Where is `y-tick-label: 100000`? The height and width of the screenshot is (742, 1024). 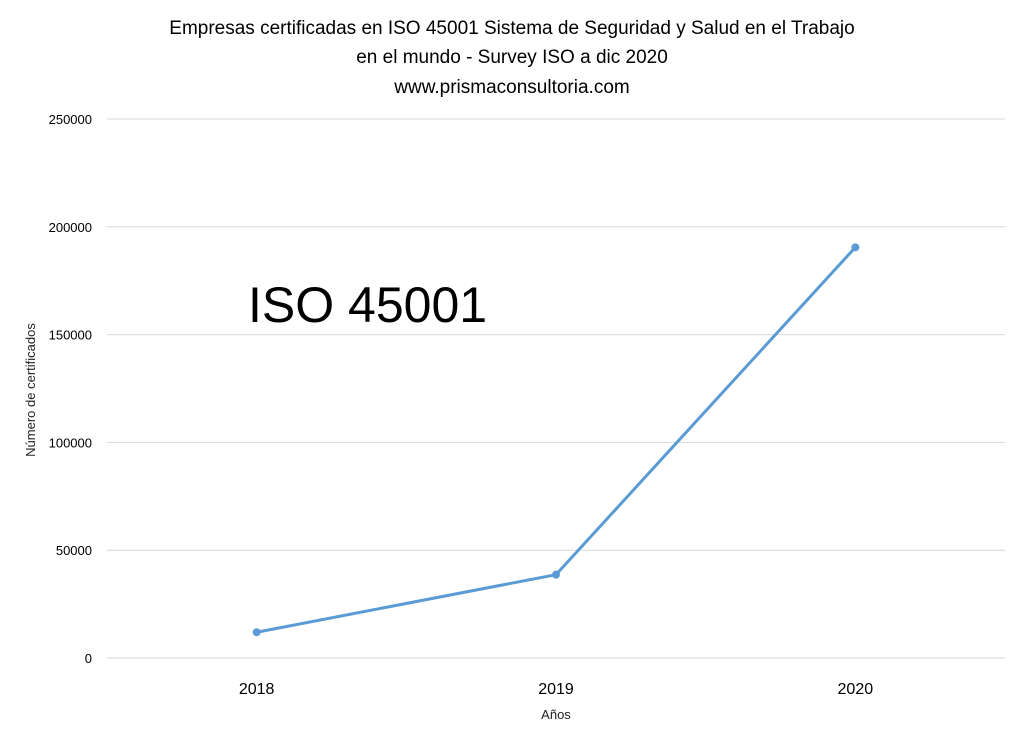 y-tick-label: 100000 is located at coordinates (70, 442).